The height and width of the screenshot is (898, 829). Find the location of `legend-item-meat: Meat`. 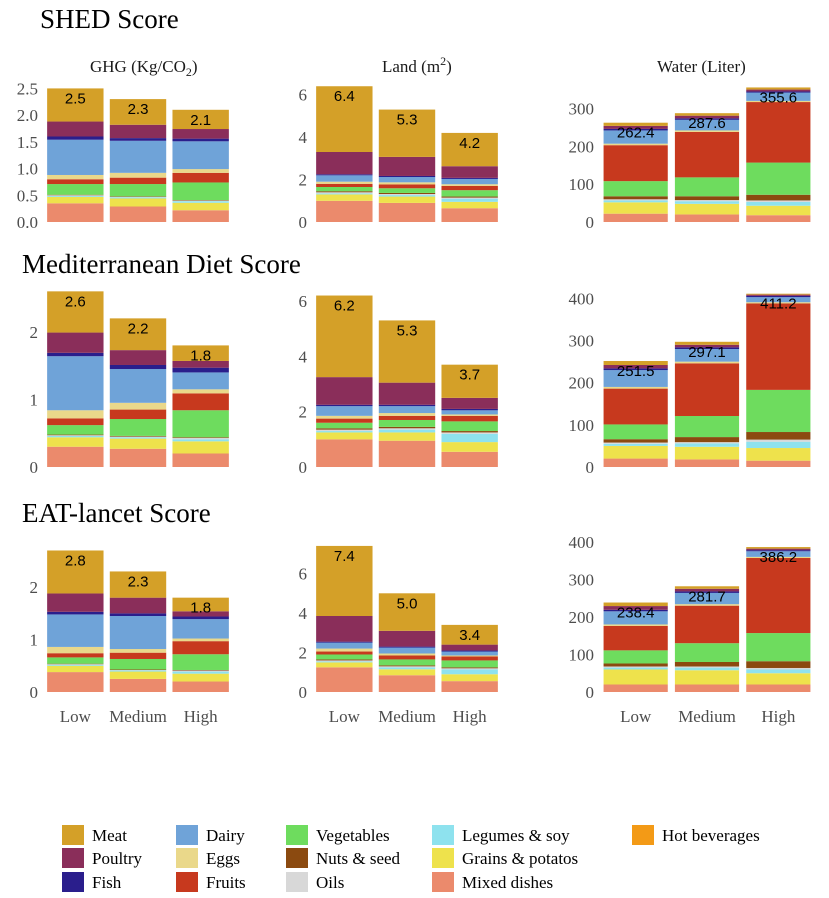

legend-item-meat: Meat is located at coordinates (94, 835).